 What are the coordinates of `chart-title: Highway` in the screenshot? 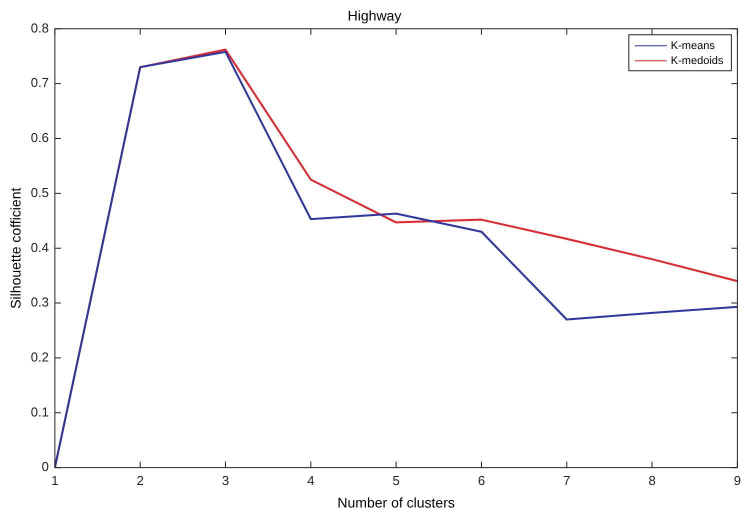 It's located at (375, 15).